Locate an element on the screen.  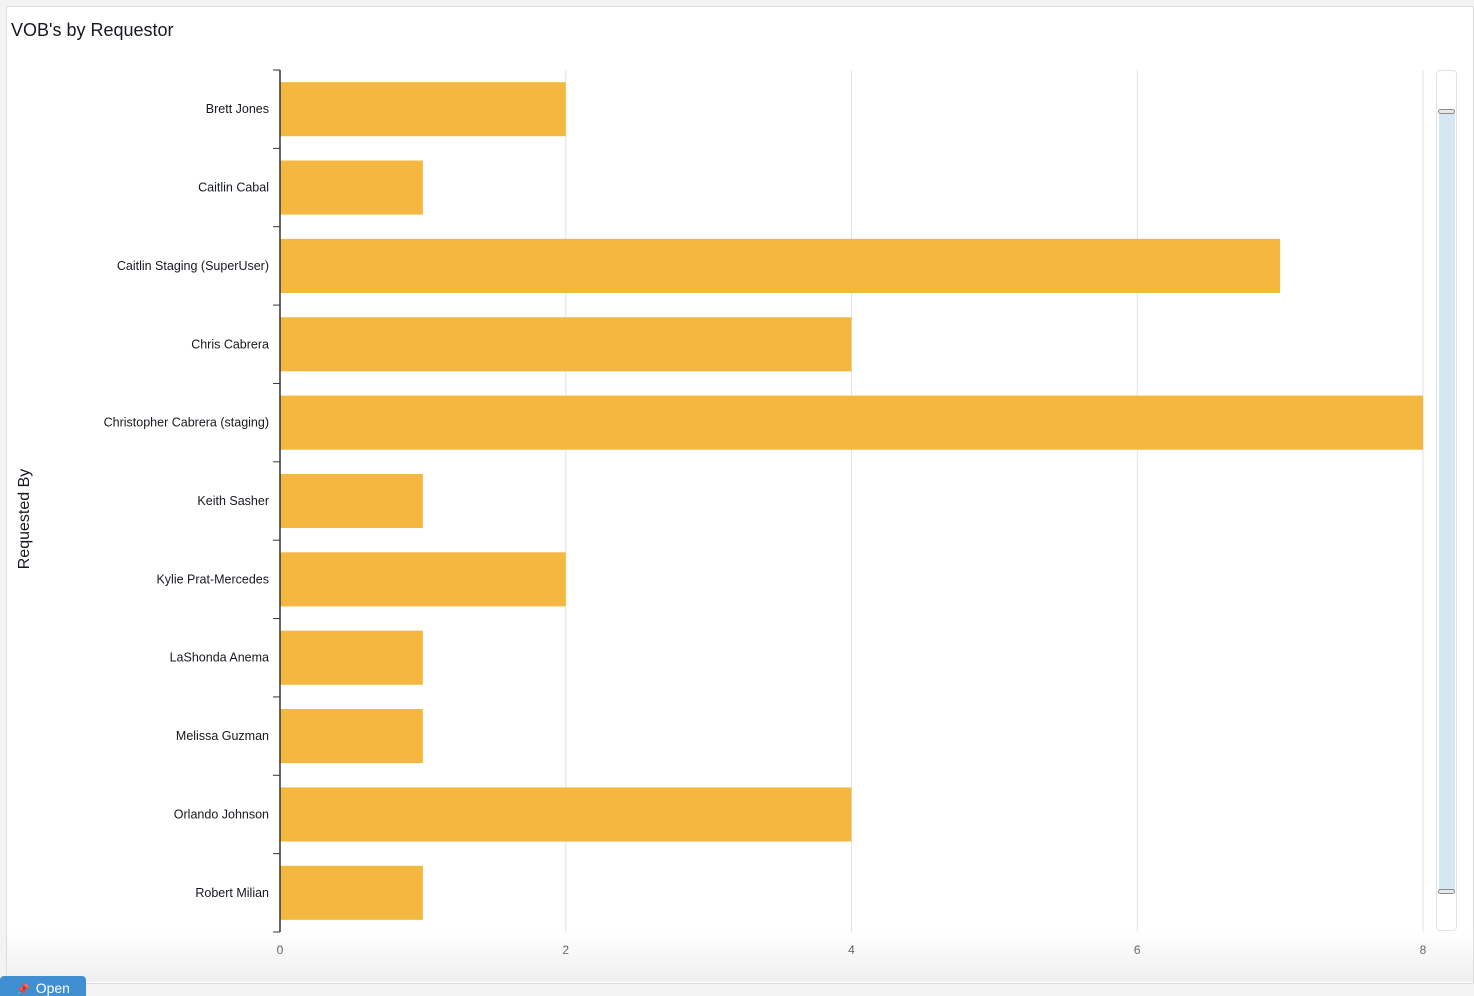
y-tick-label: Brett Jones is located at coordinates (237, 109).